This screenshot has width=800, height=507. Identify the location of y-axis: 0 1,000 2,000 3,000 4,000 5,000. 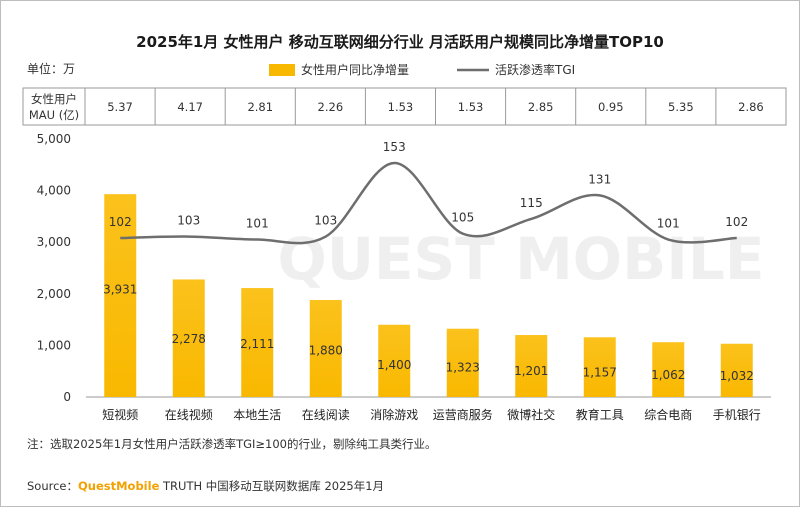
(54, 268).